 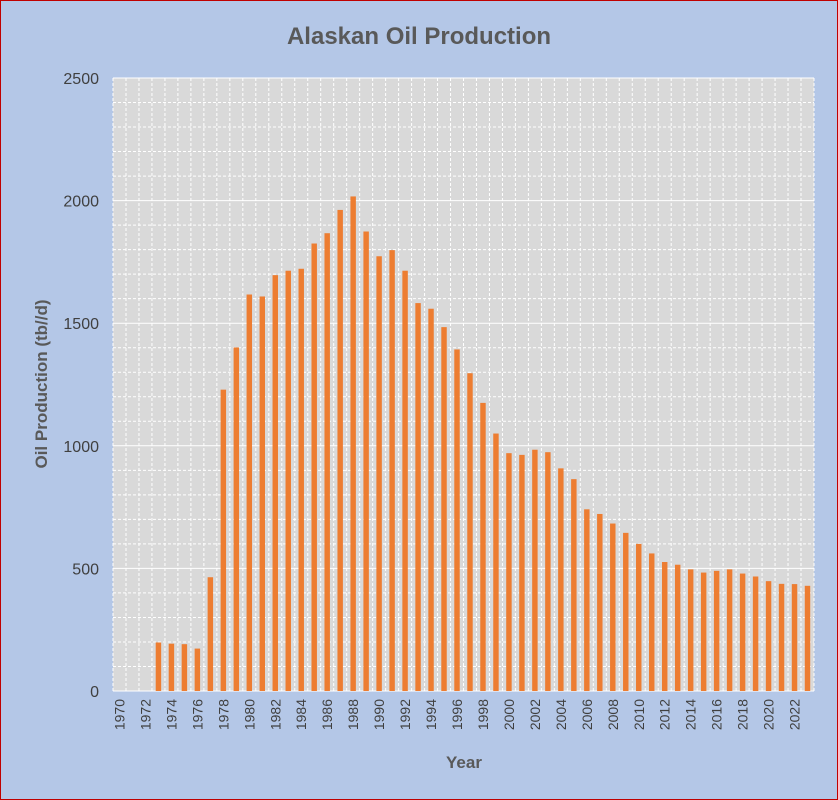 What do you see at coordinates (223, 714) in the screenshot?
I see `x-tick-label: 1978` at bounding box center [223, 714].